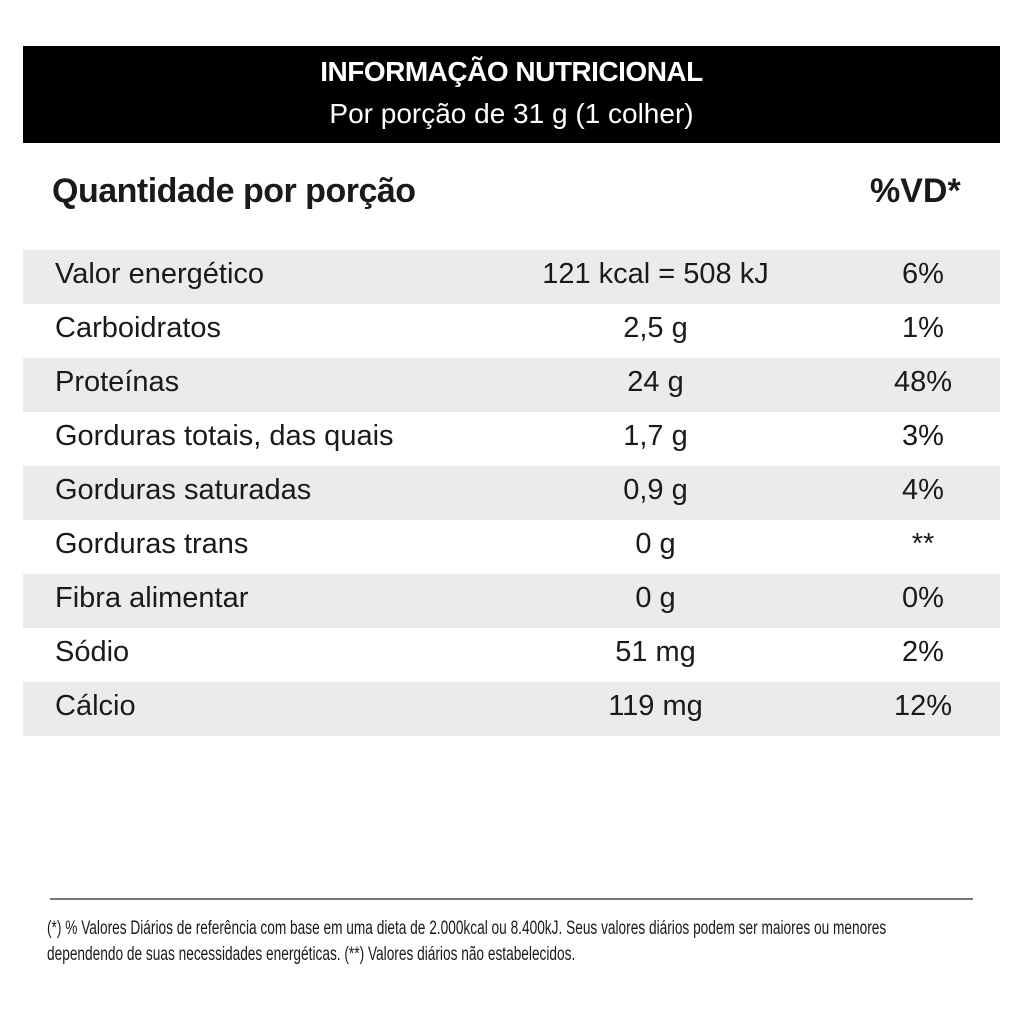 This screenshot has width=1024, height=1024. Describe the element at coordinates (655, 706) in the screenshot. I see `nutrient-amount: 119 mg` at that location.